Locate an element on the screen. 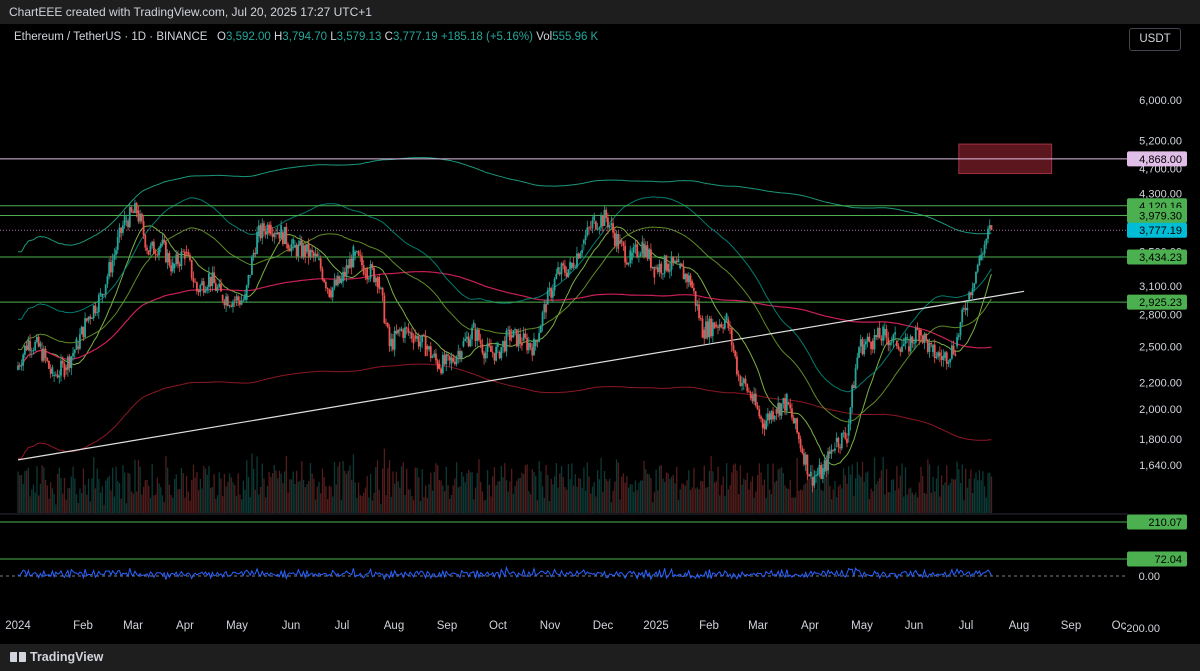 The height and width of the screenshot is (671, 1200). currency-button: USDT is located at coordinates (1155, 39).